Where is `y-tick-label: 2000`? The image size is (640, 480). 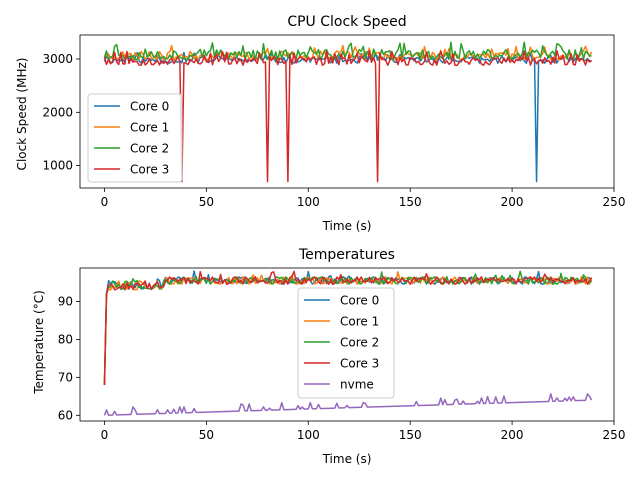
y-tick-label: 2000 is located at coordinates (57, 112).